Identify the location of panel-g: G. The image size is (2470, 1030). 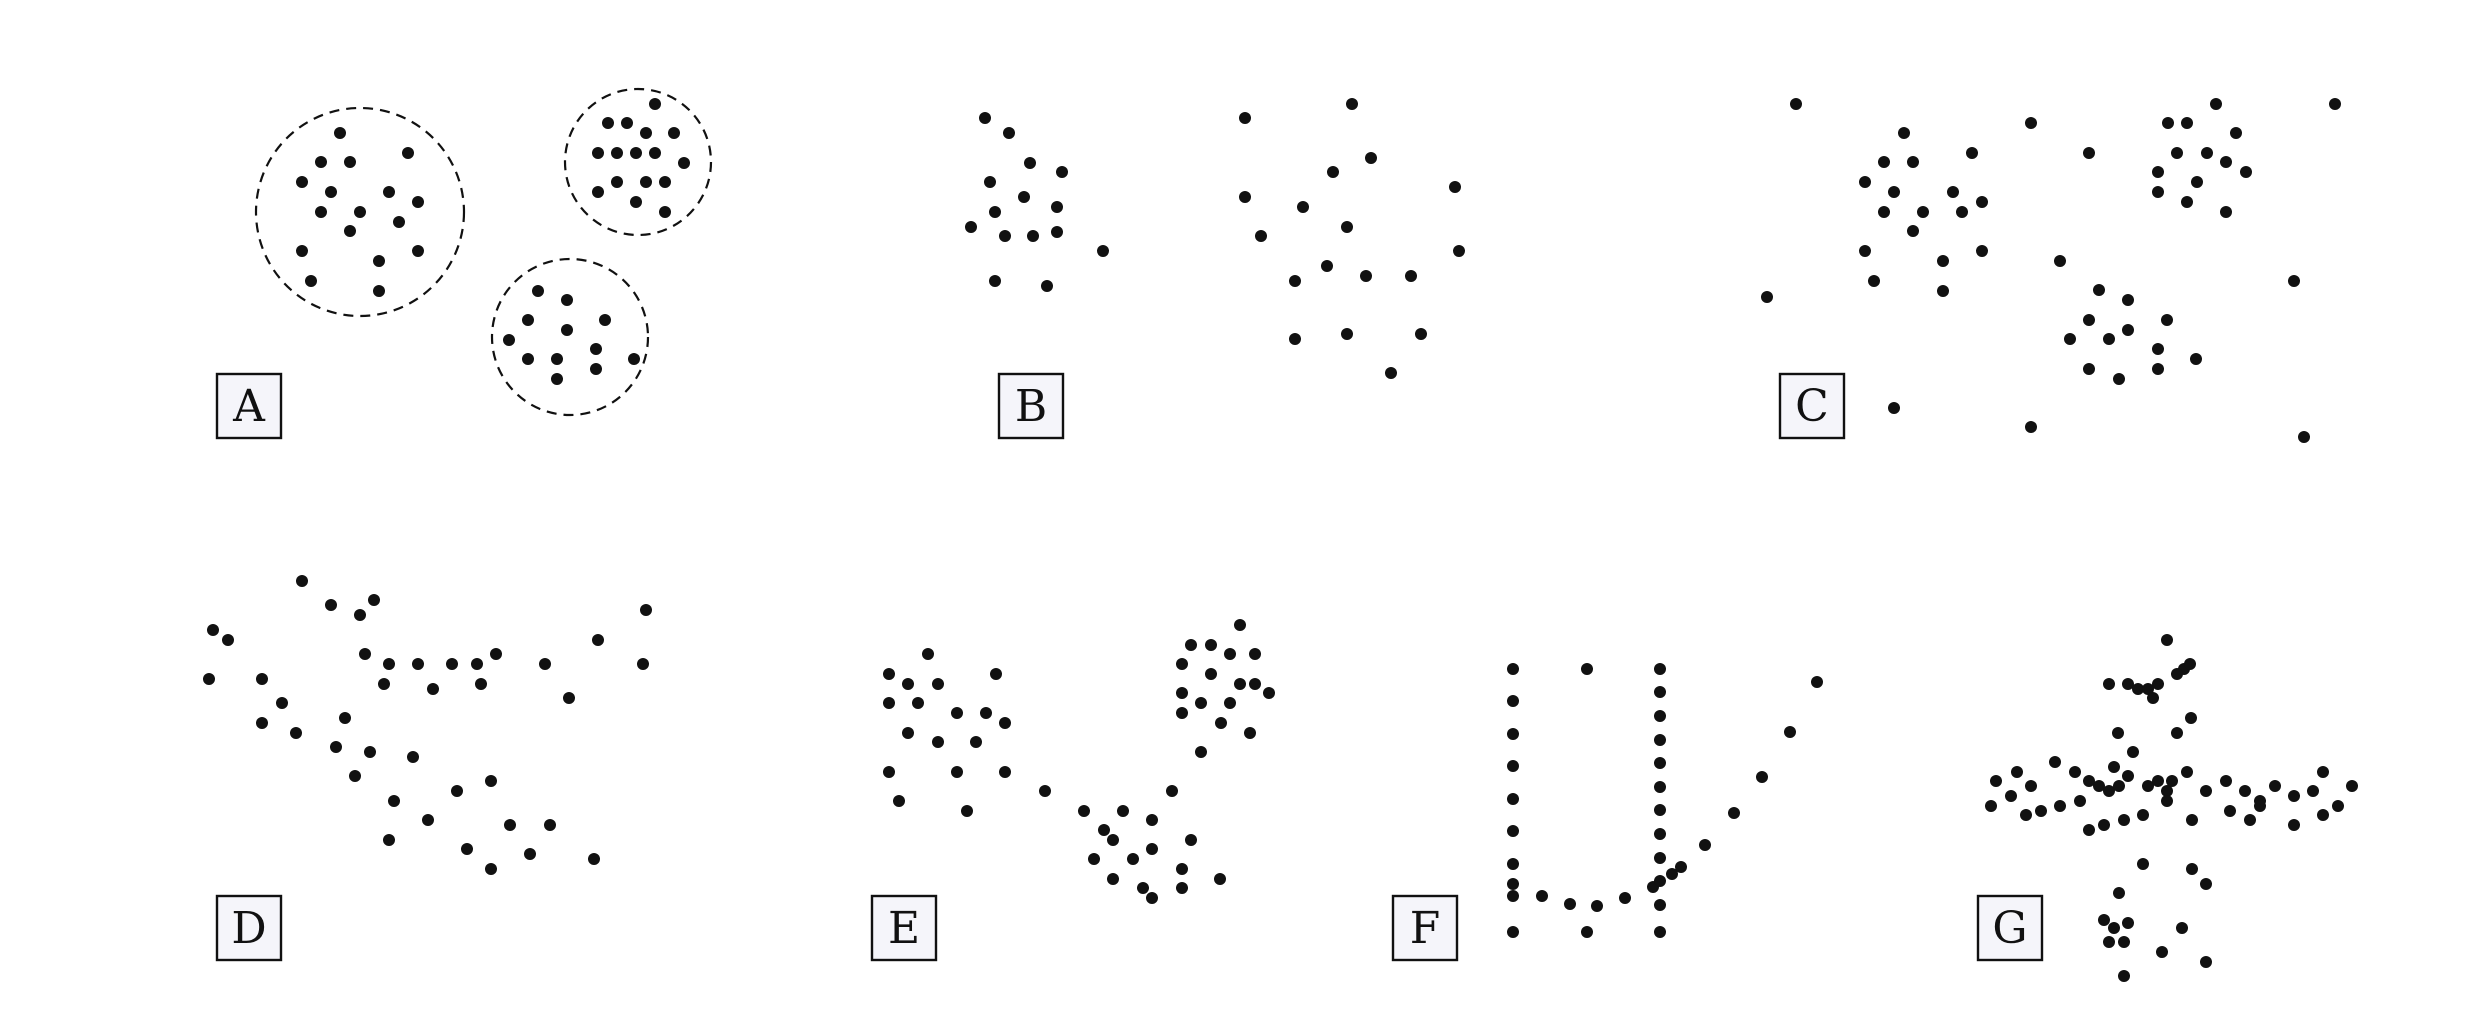
(2167, 808).